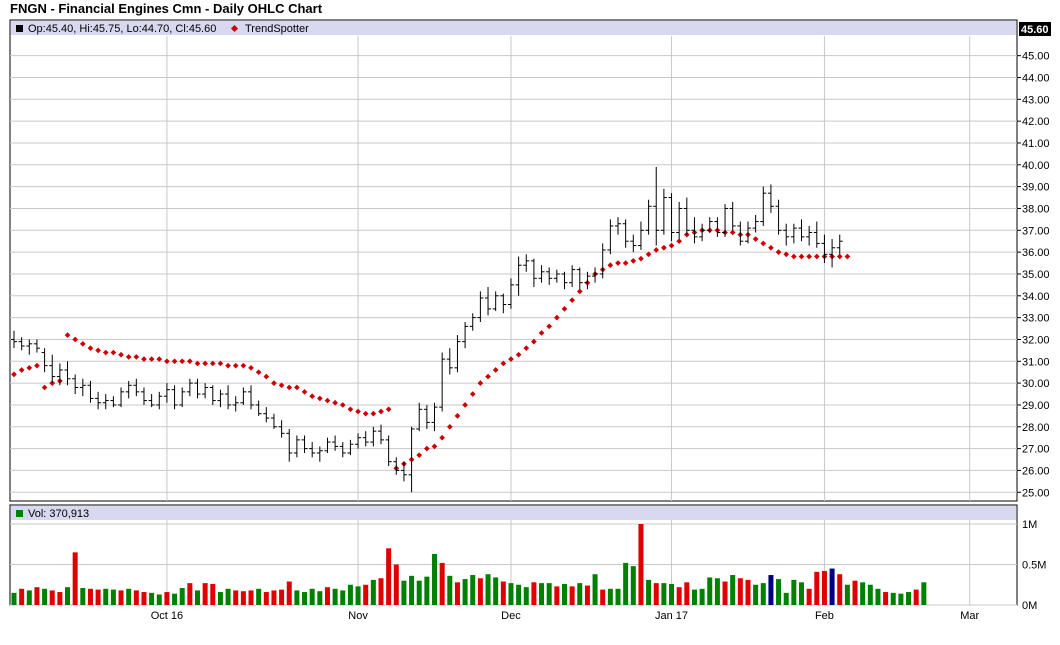 The width and height of the screenshot is (1060, 645). I want to click on volume-series, so click(469, 564).